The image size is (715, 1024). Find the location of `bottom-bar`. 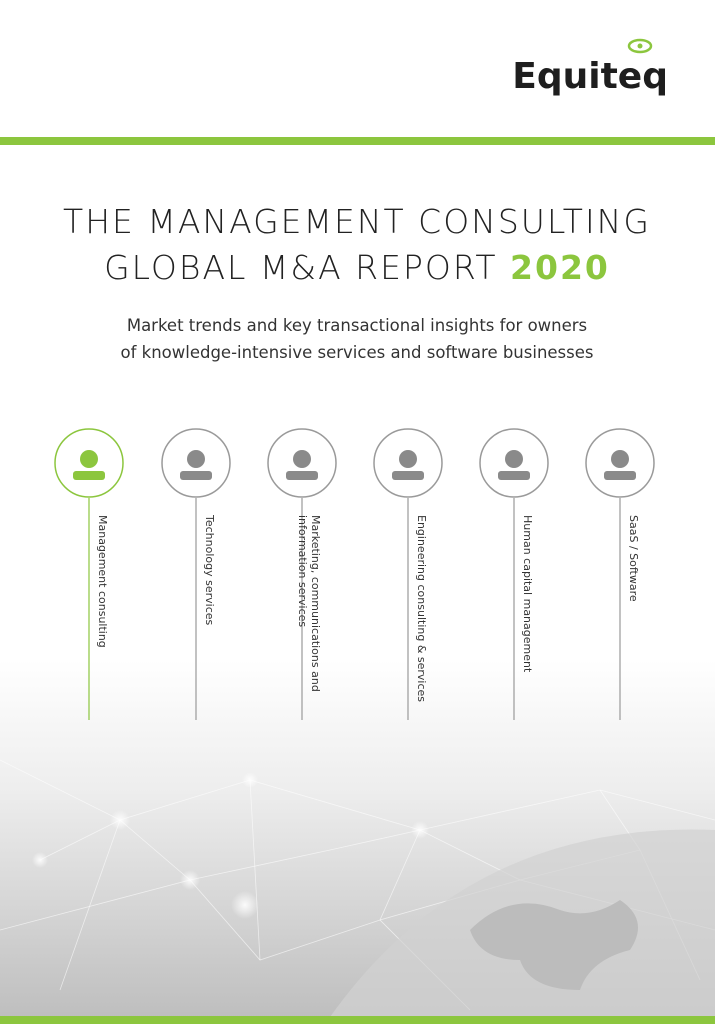

bottom-bar is located at coordinates (357, 1020).